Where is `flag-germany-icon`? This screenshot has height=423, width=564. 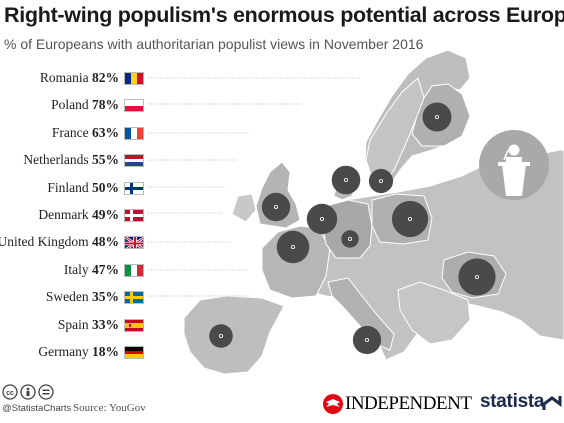
flag-germany-icon is located at coordinates (134, 352).